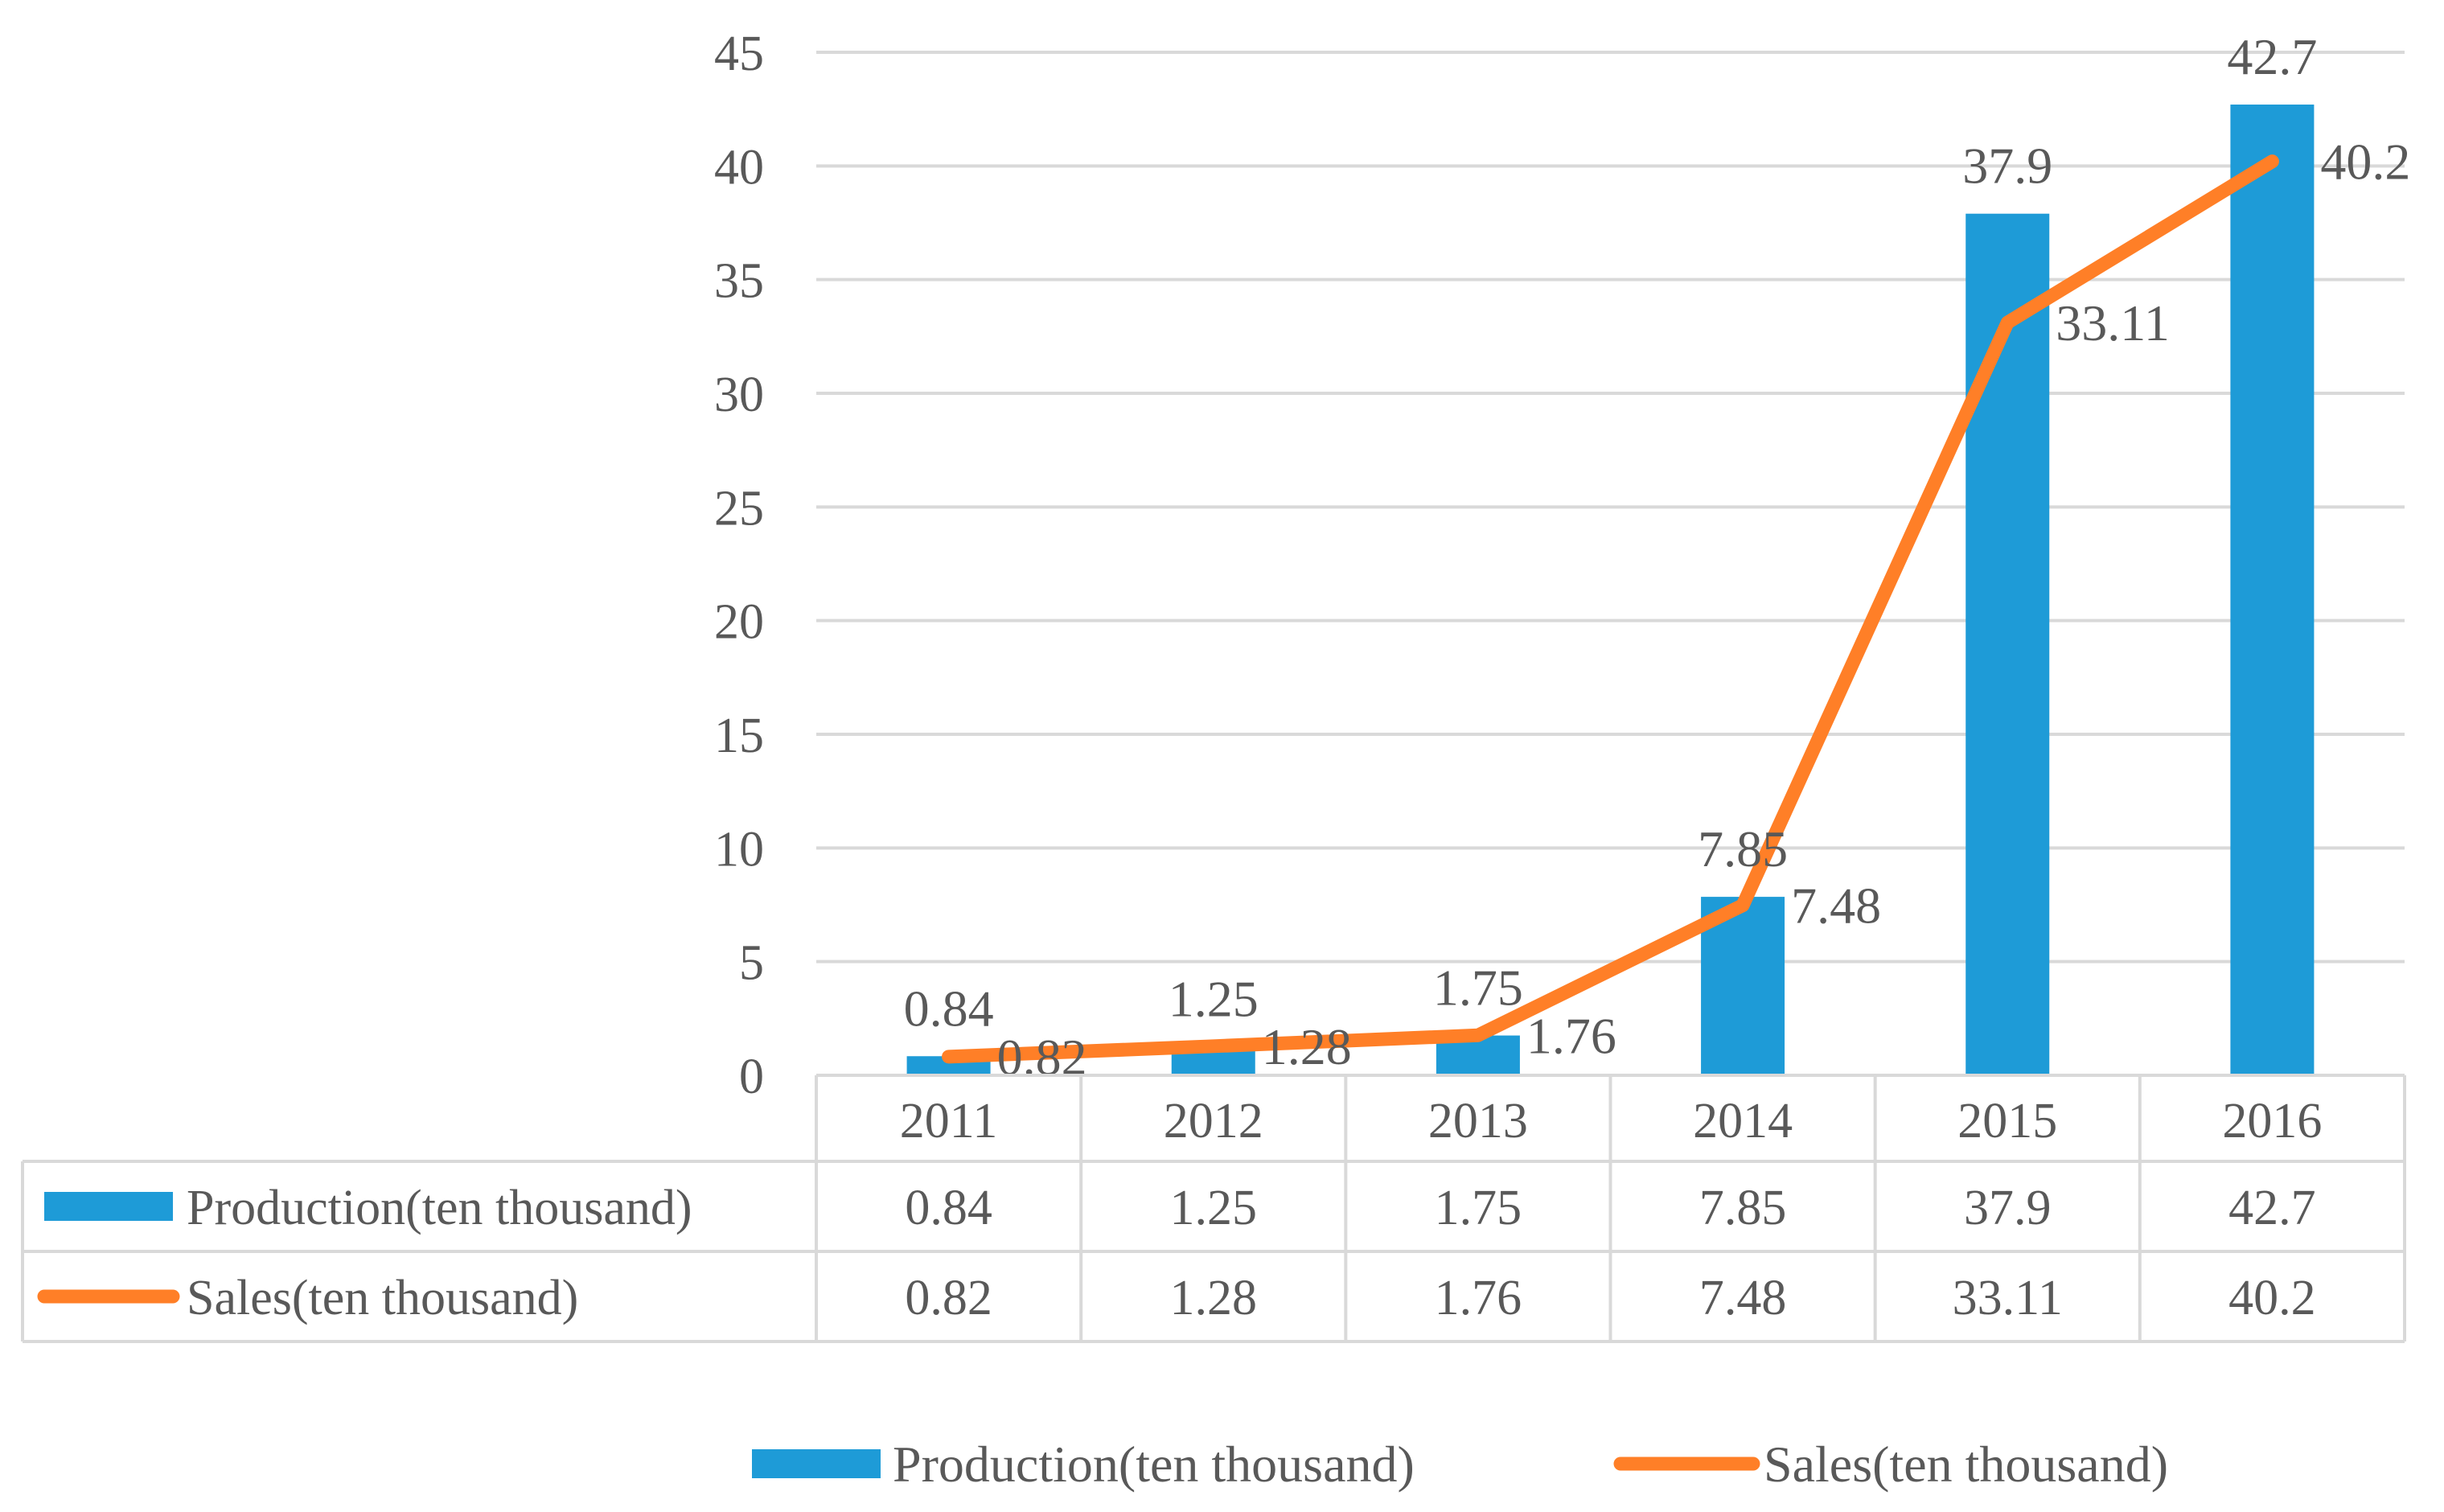 The height and width of the screenshot is (1512, 2444). What do you see at coordinates (2272, 57) in the screenshot?
I see `production-data-label: 42.7` at bounding box center [2272, 57].